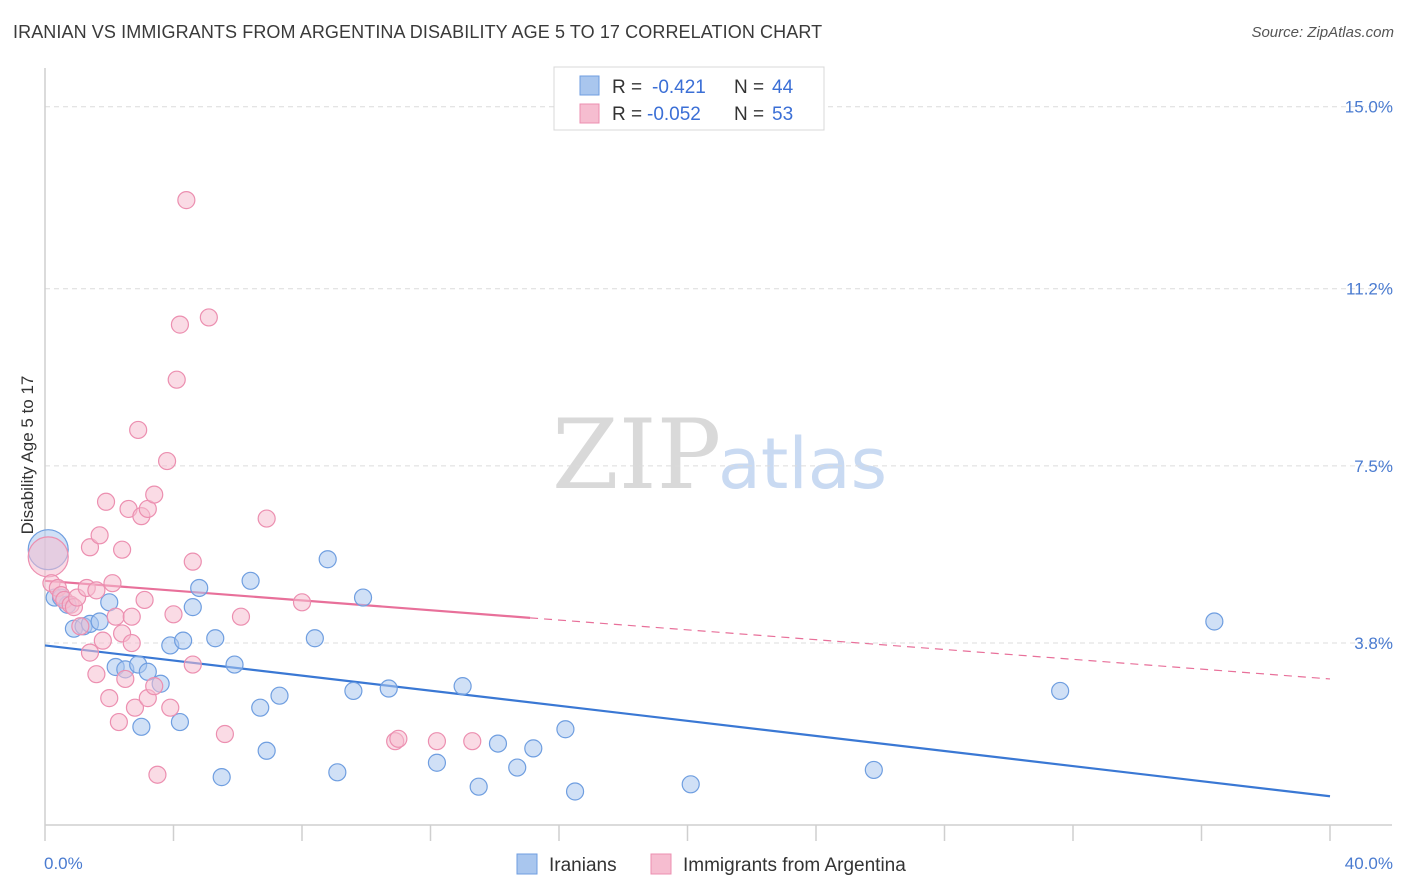  I want to click on watermark-atlas: atlas, so click(802, 464).